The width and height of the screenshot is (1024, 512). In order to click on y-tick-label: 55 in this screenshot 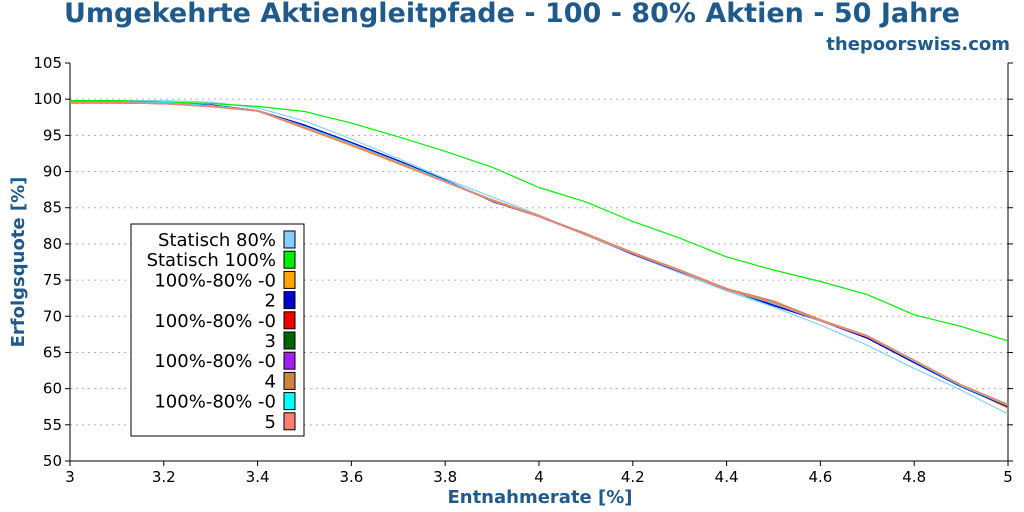, I will do `click(52, 425)`.